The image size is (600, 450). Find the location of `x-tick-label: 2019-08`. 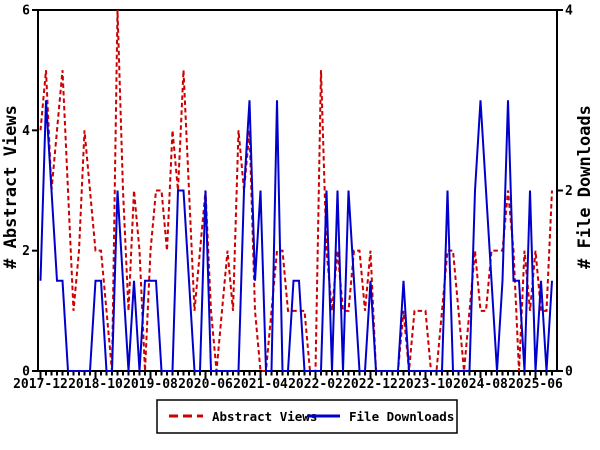

x-tick-label: 2019-08 is located at coordinates (150, 384).